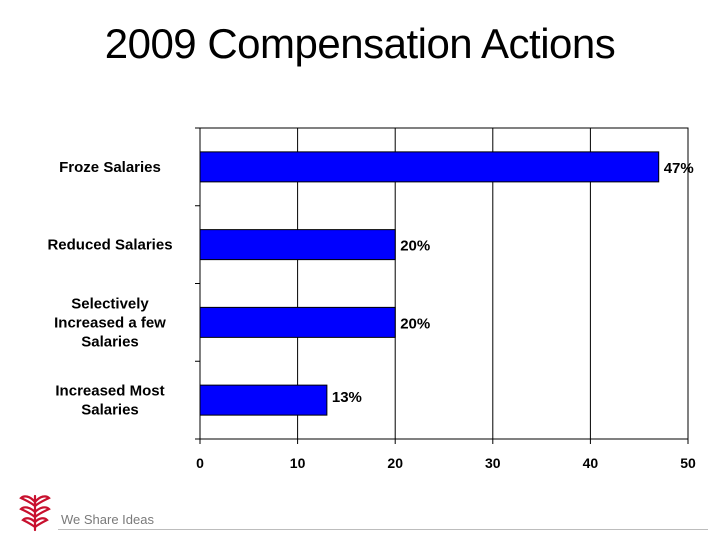 The width and height of the screenshot is (720, 540). I want to click on plant-logo-icon, so click(35, 513).